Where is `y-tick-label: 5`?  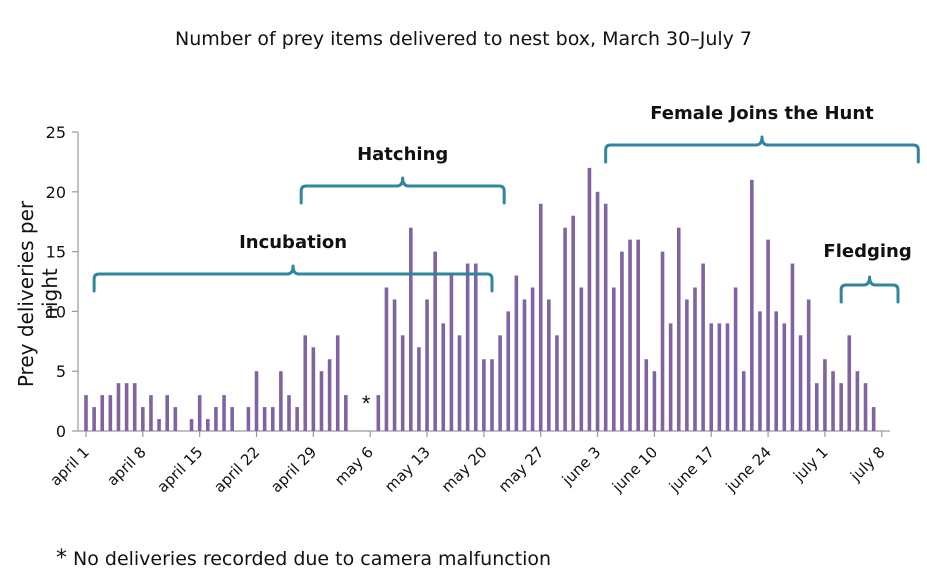 y-tick-label: 5 is located at coordinates (61, 371).